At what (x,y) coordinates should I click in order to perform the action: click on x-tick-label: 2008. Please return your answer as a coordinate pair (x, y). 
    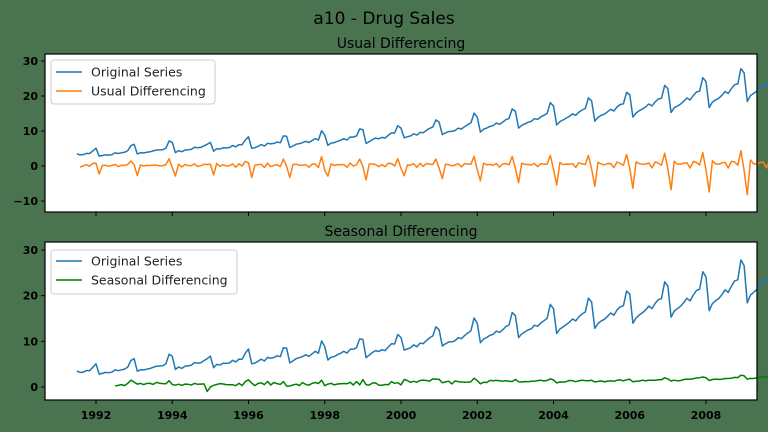
    Looking at the image, I should click on (706, 415).